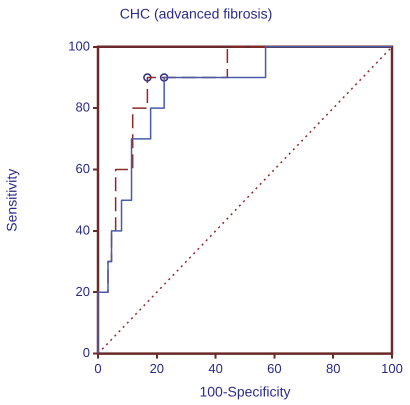 This screenshot has height=405, width=410. What do you see at coordinates (215, 368) in the screenshot?
I see `x-tick-label: 40` at bounding box center [215, 368].